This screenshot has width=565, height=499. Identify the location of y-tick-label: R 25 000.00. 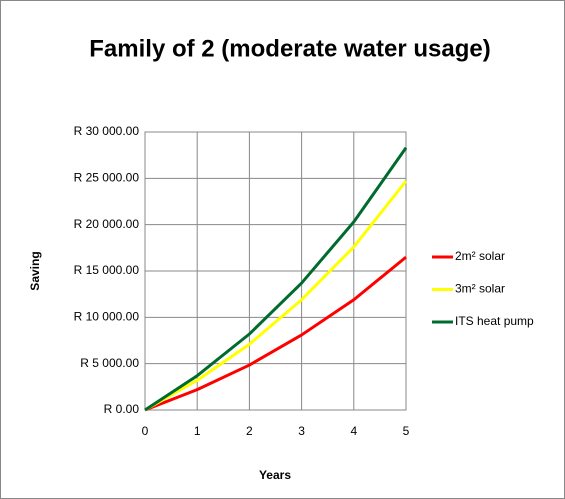
(107, 178).